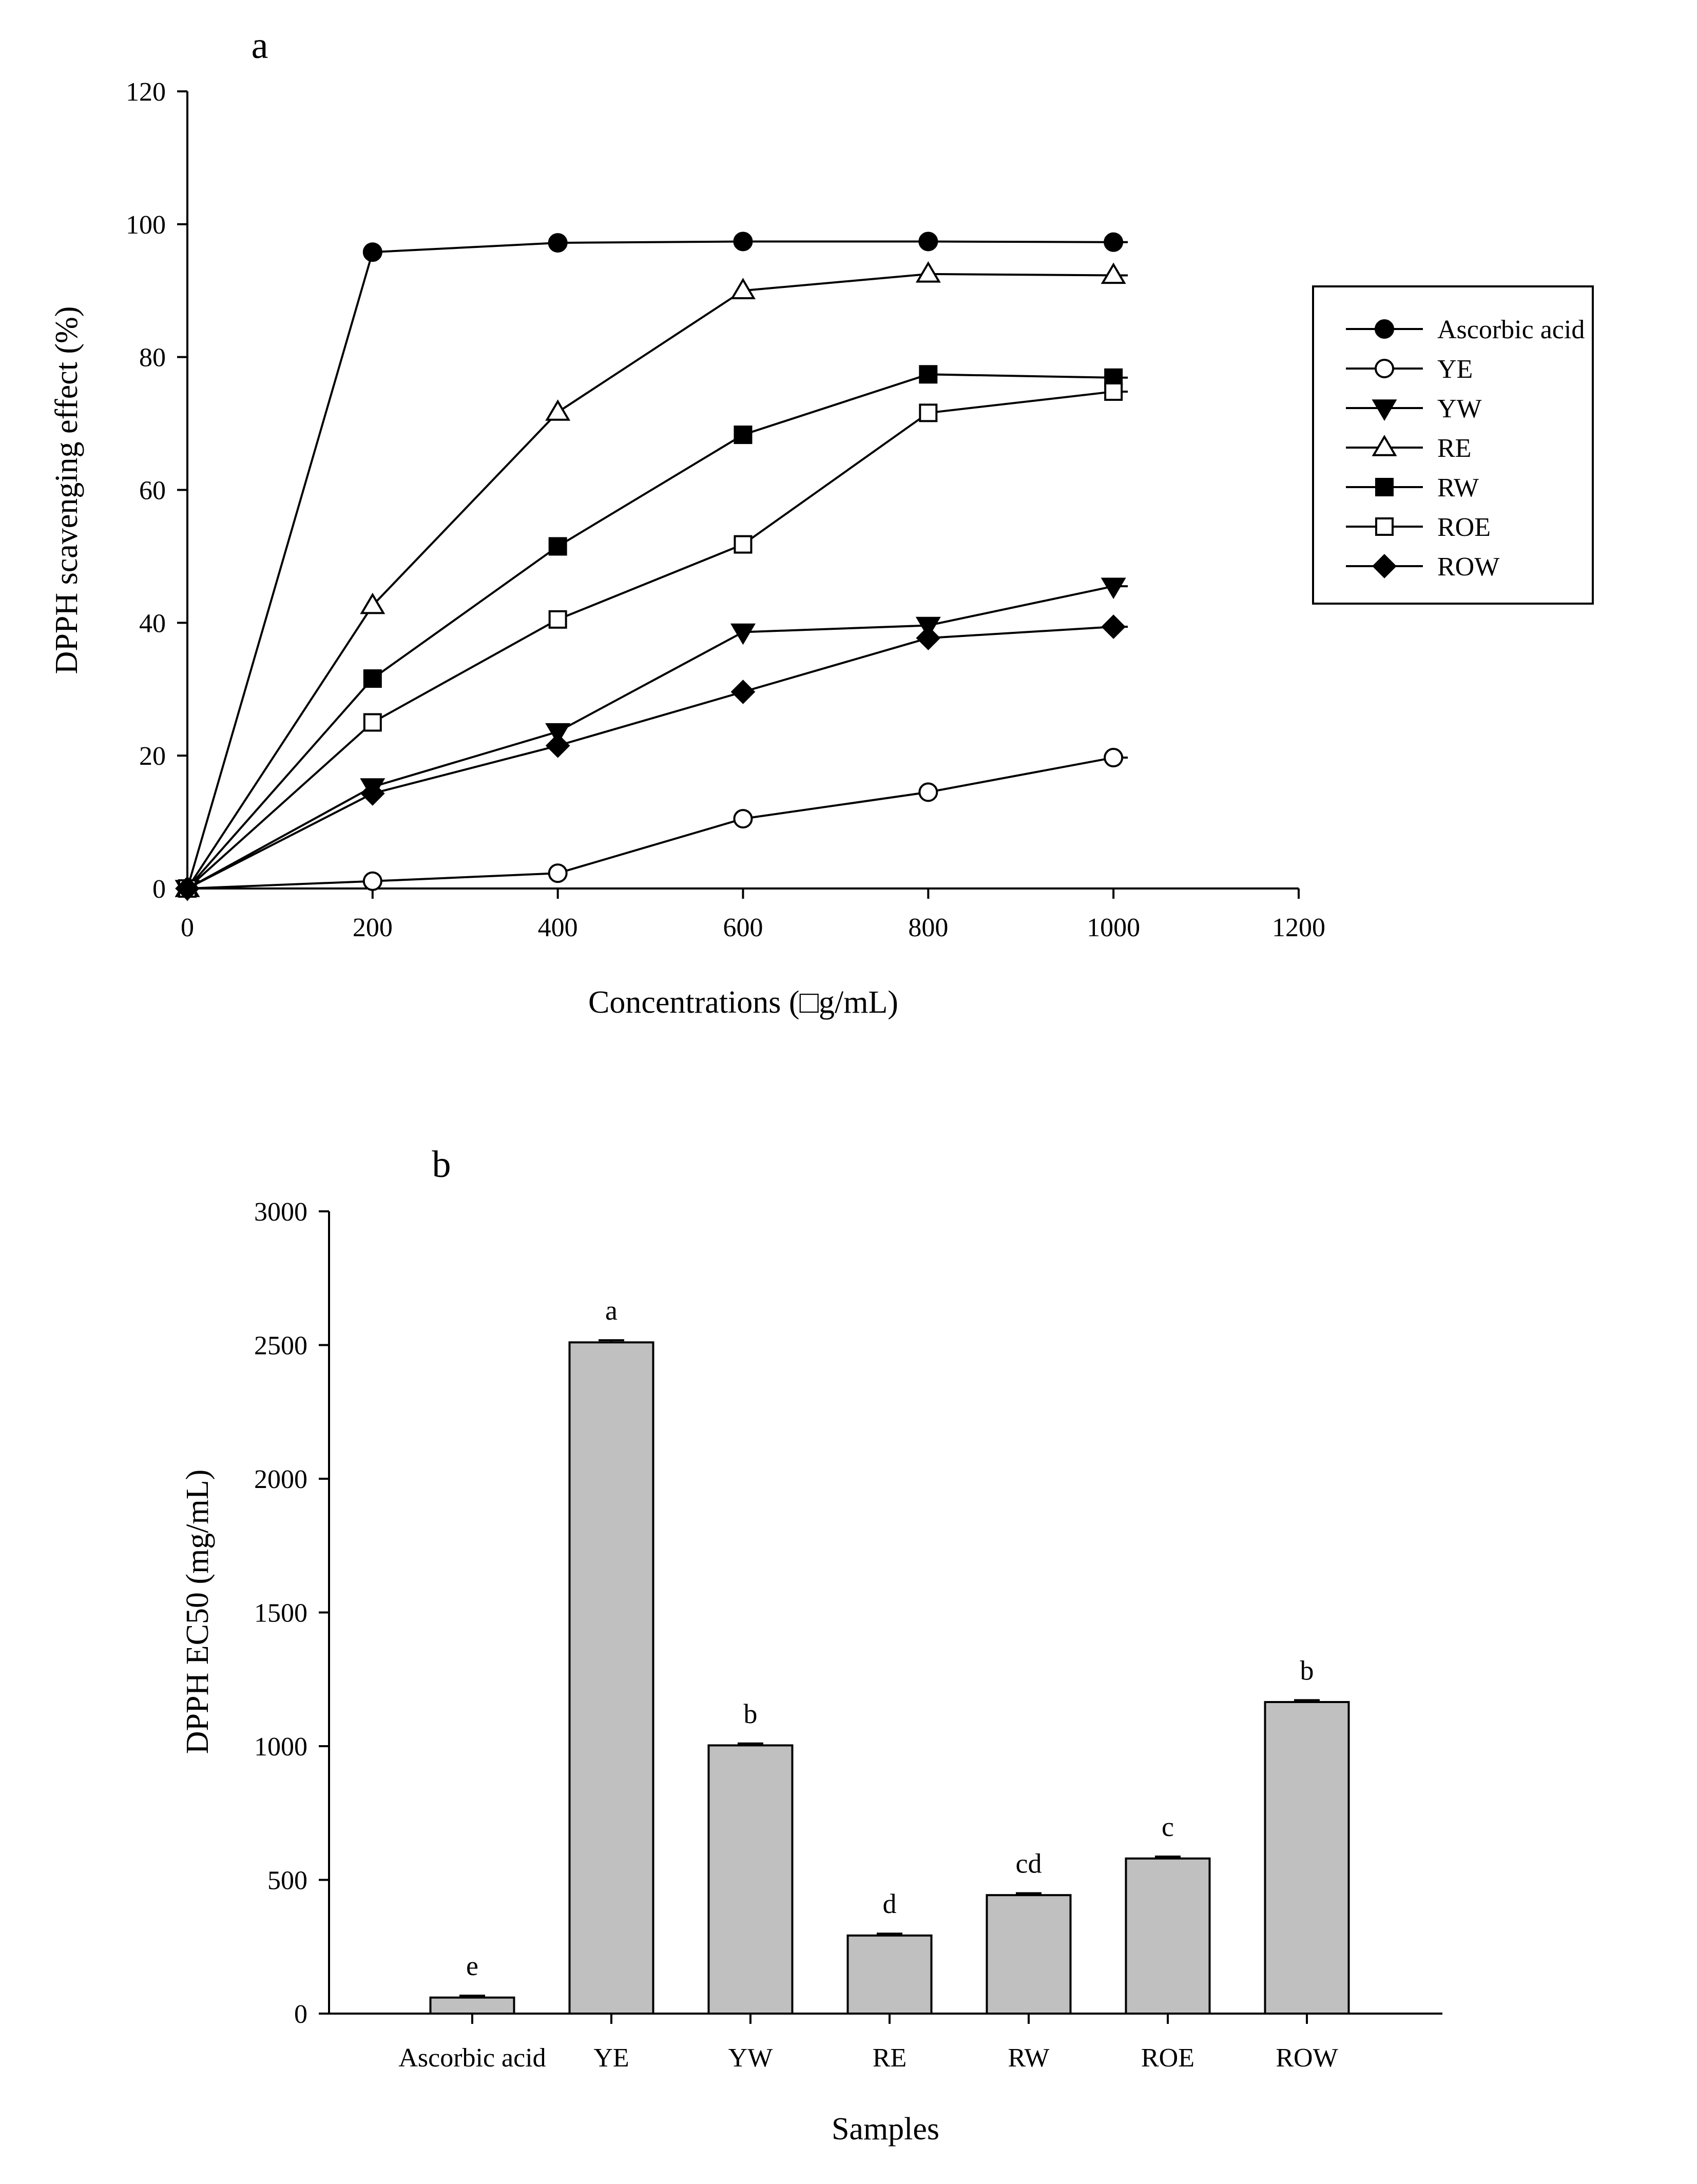  What do you see at coordinates (373, 927) in the screenshot?
I see `x-tick-label: 200` at bounding box center [373, 927].